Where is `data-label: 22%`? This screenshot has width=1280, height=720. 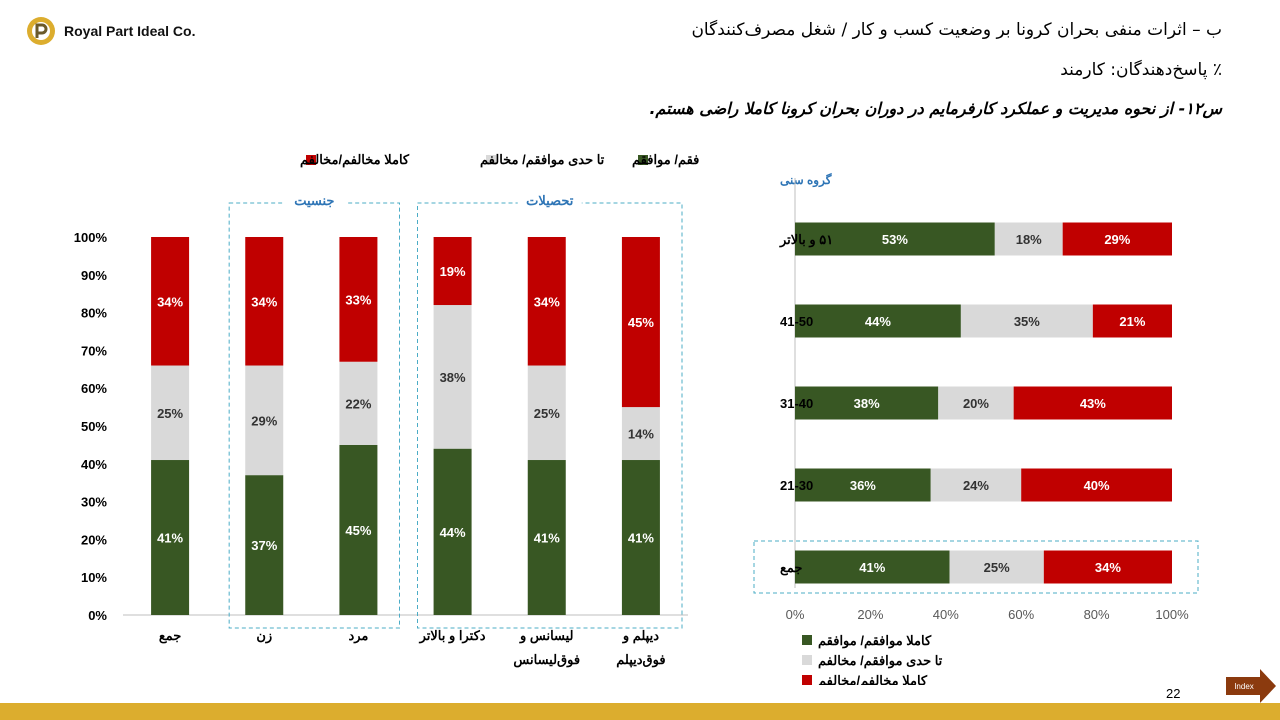 data-label: 22% is located at coordinates (358, 403).